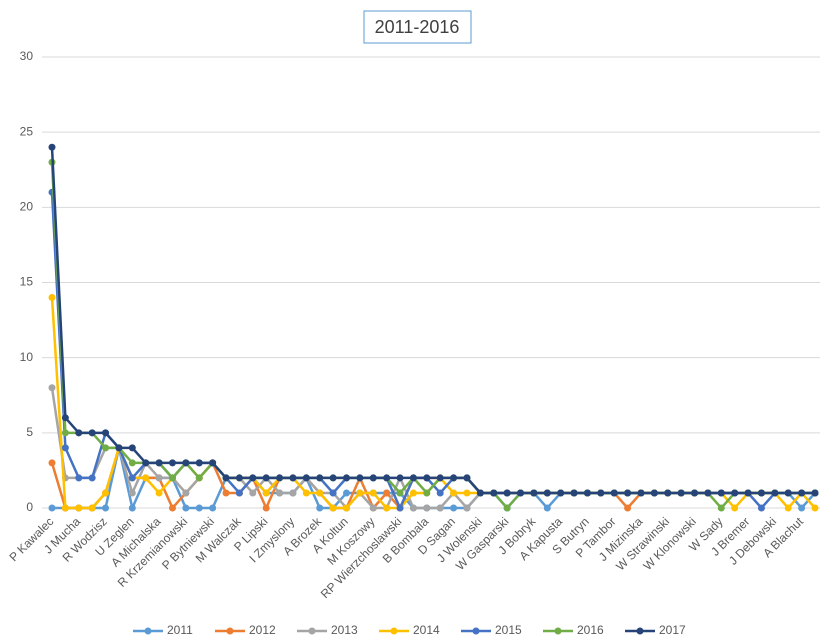 The width and height of the screenshot is (820, 639). I want to click on y-tick-label: 5, so click(29, 432).